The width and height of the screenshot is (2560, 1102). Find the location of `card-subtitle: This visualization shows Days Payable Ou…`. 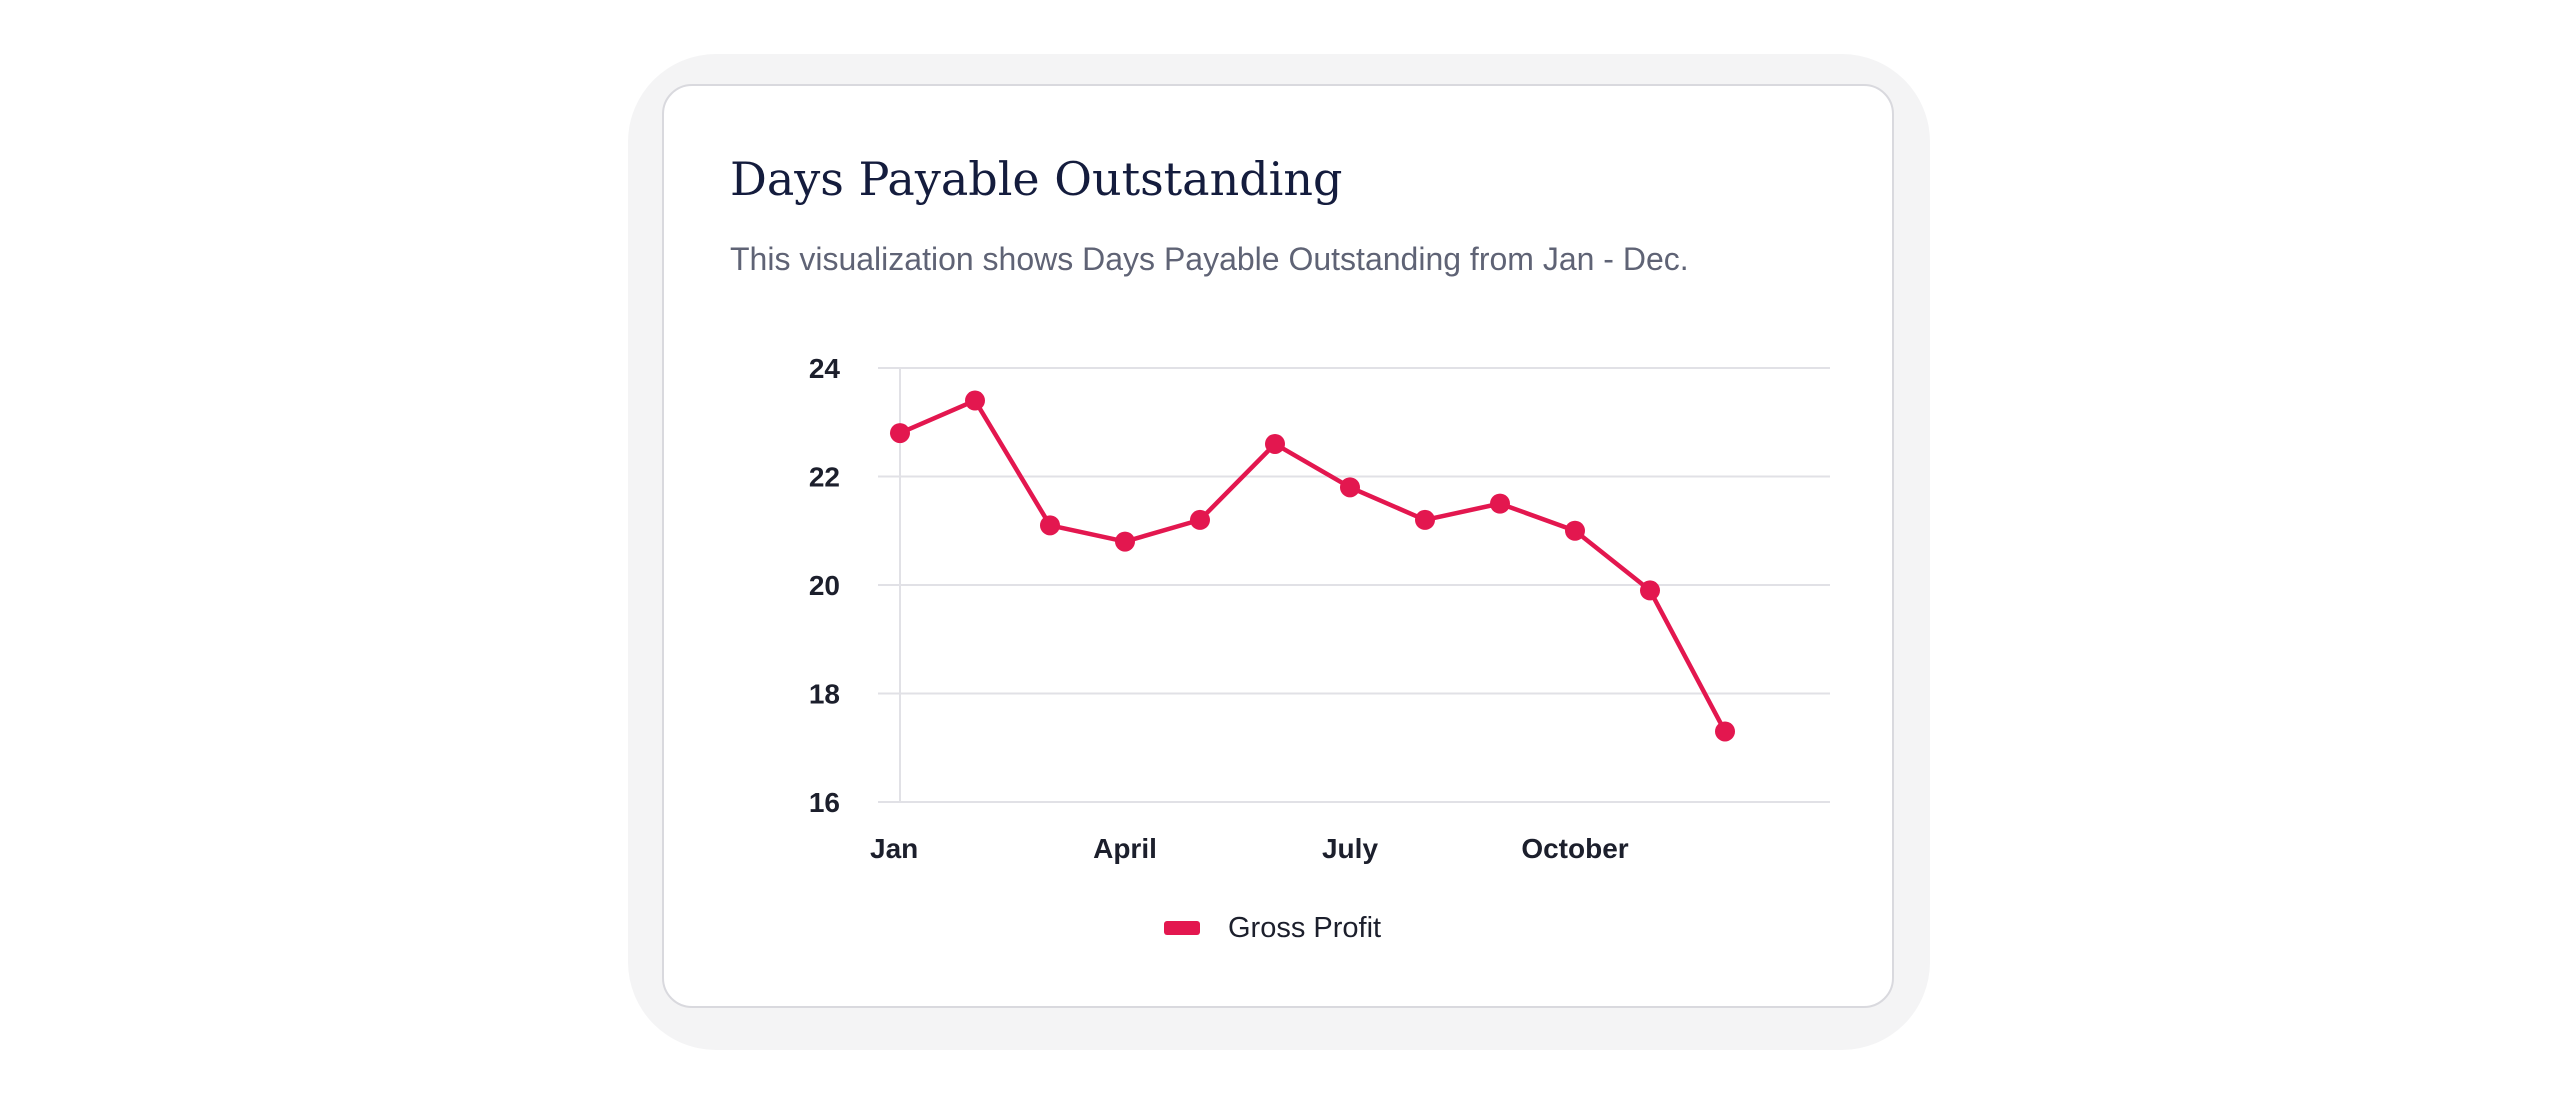

card-subtitle: This visualization shows Days Payable Ou… is located at coordinates (1209, 259).